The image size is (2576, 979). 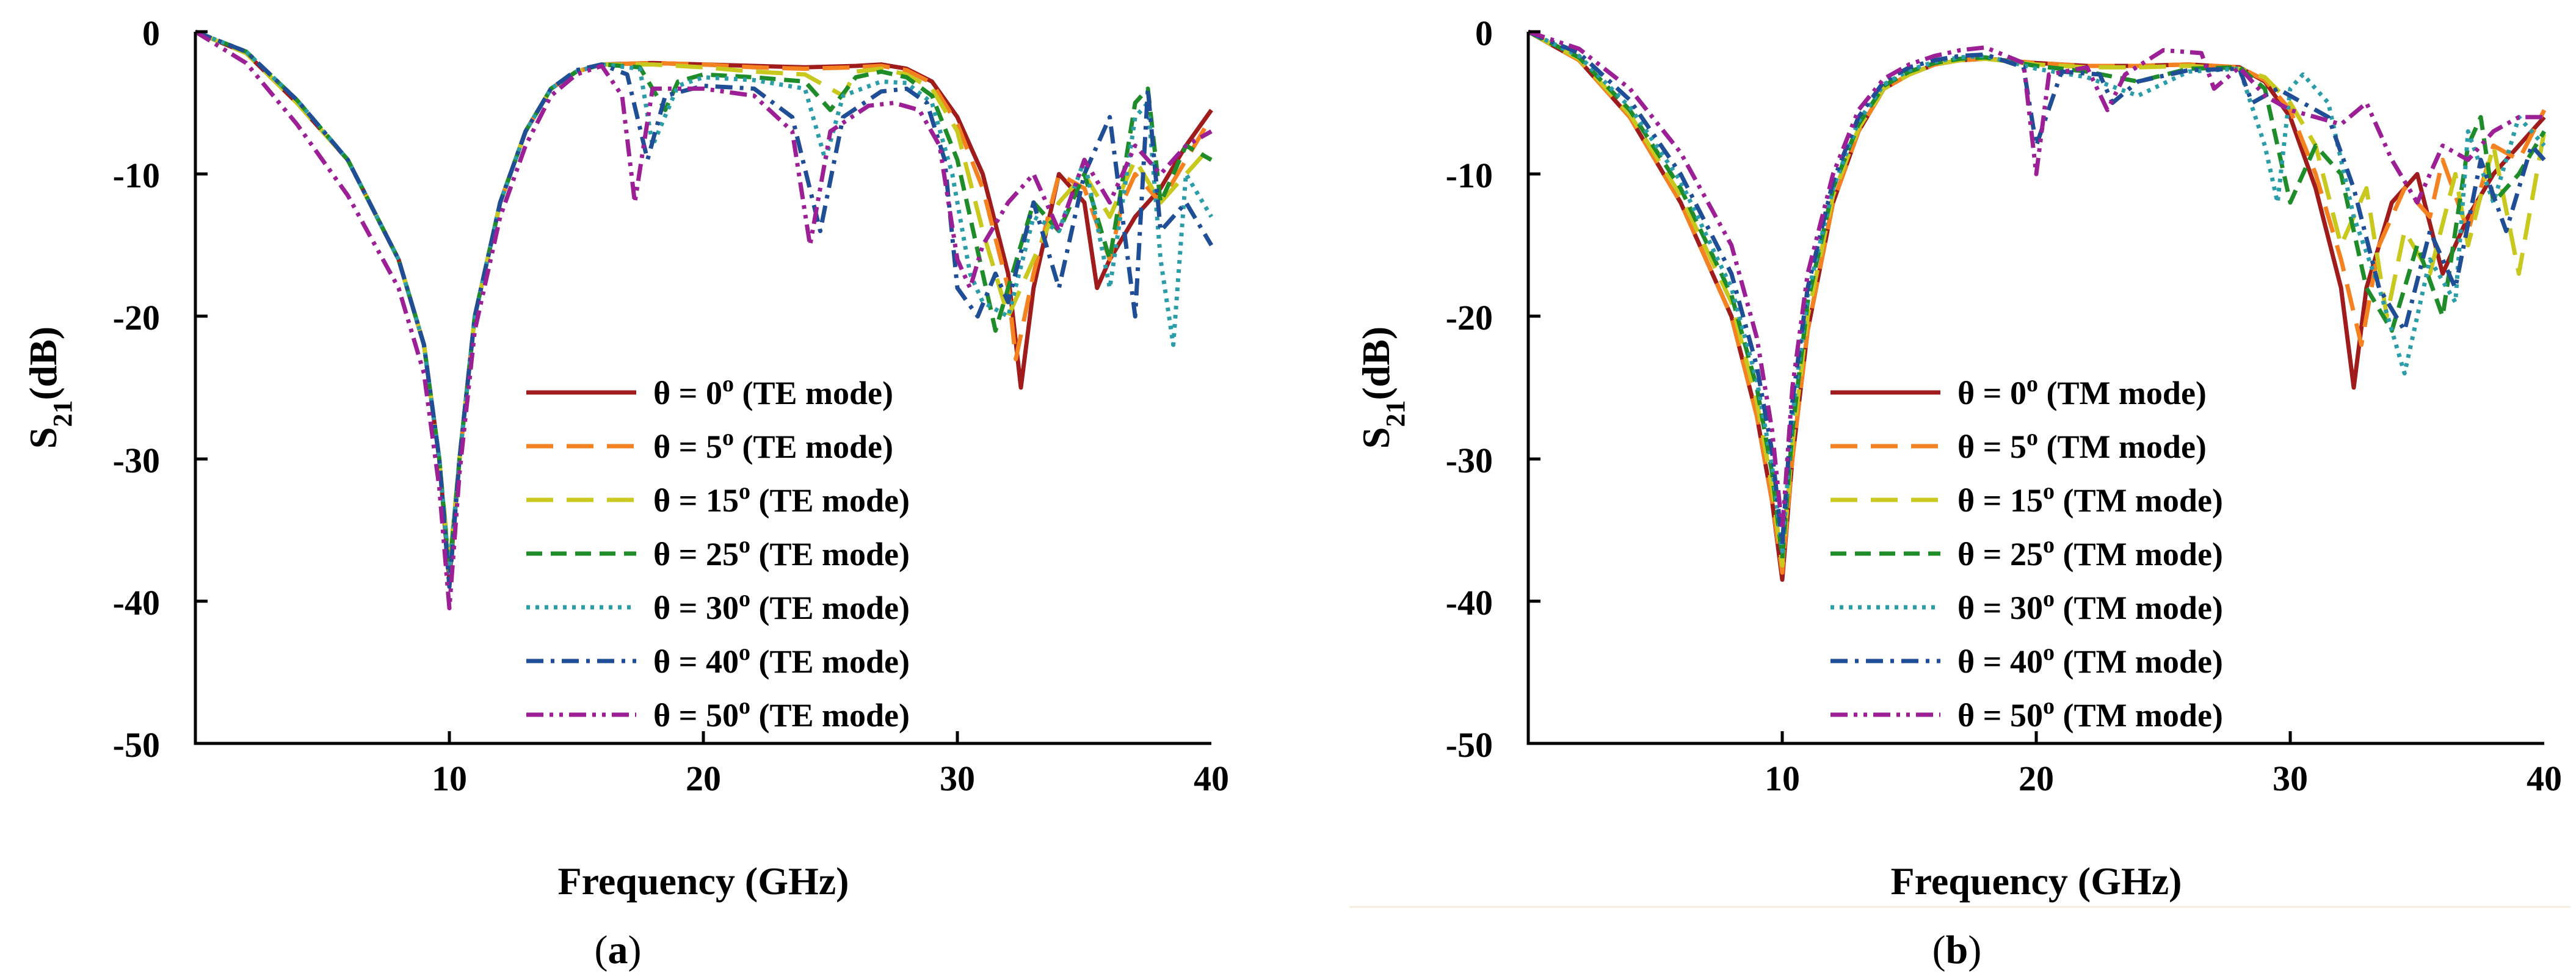 What do you see at coordinates (781, 552) in the screenshot?
I see `panel-a-legend-label-3: θ = 25o (TE mode)` at bounding box center [781, 552].